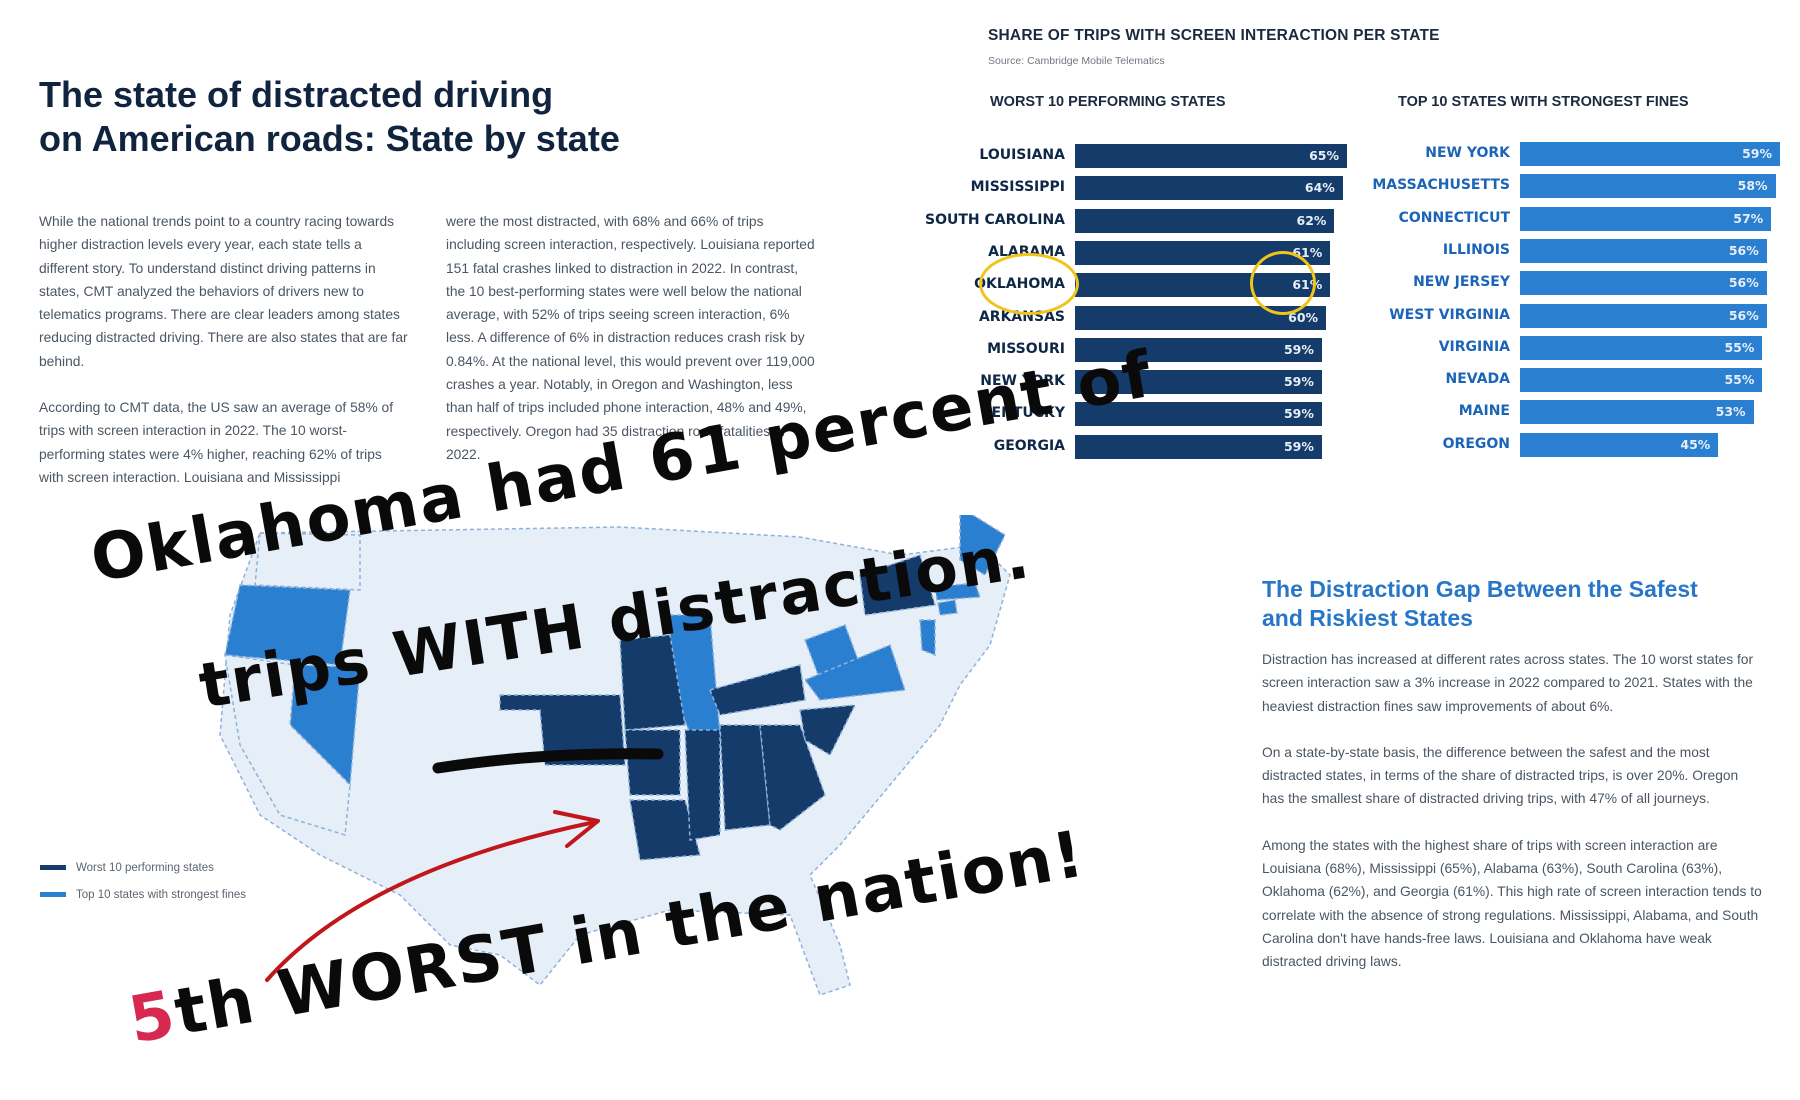  I want to click on legend-fines: Top 10 states with strongest fines, so click(143, 895).